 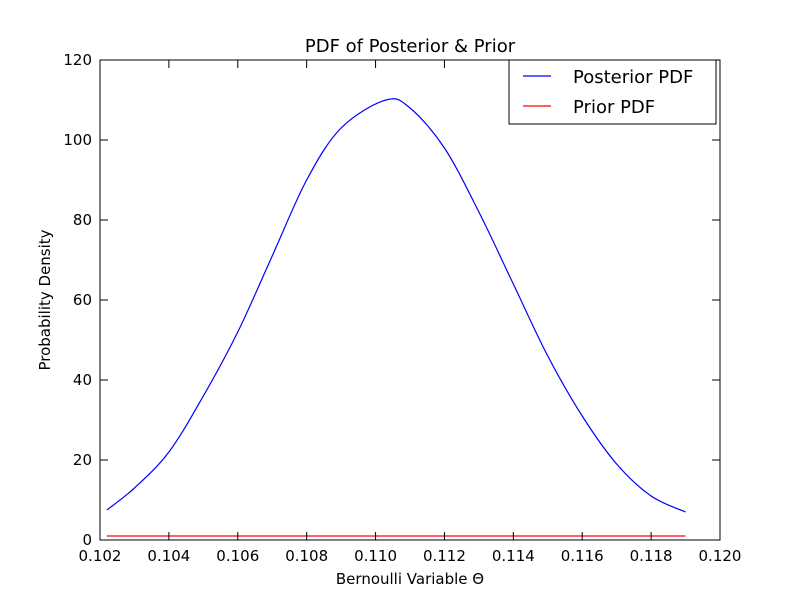 I want to click on x-tick-label: 0.110, so click(x=375, y=556).